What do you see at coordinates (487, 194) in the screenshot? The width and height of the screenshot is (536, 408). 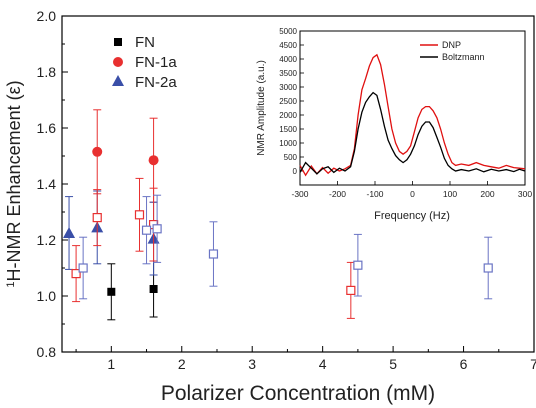 I see `inset-x-tick-label: 200` at bounding box center [487, 194].